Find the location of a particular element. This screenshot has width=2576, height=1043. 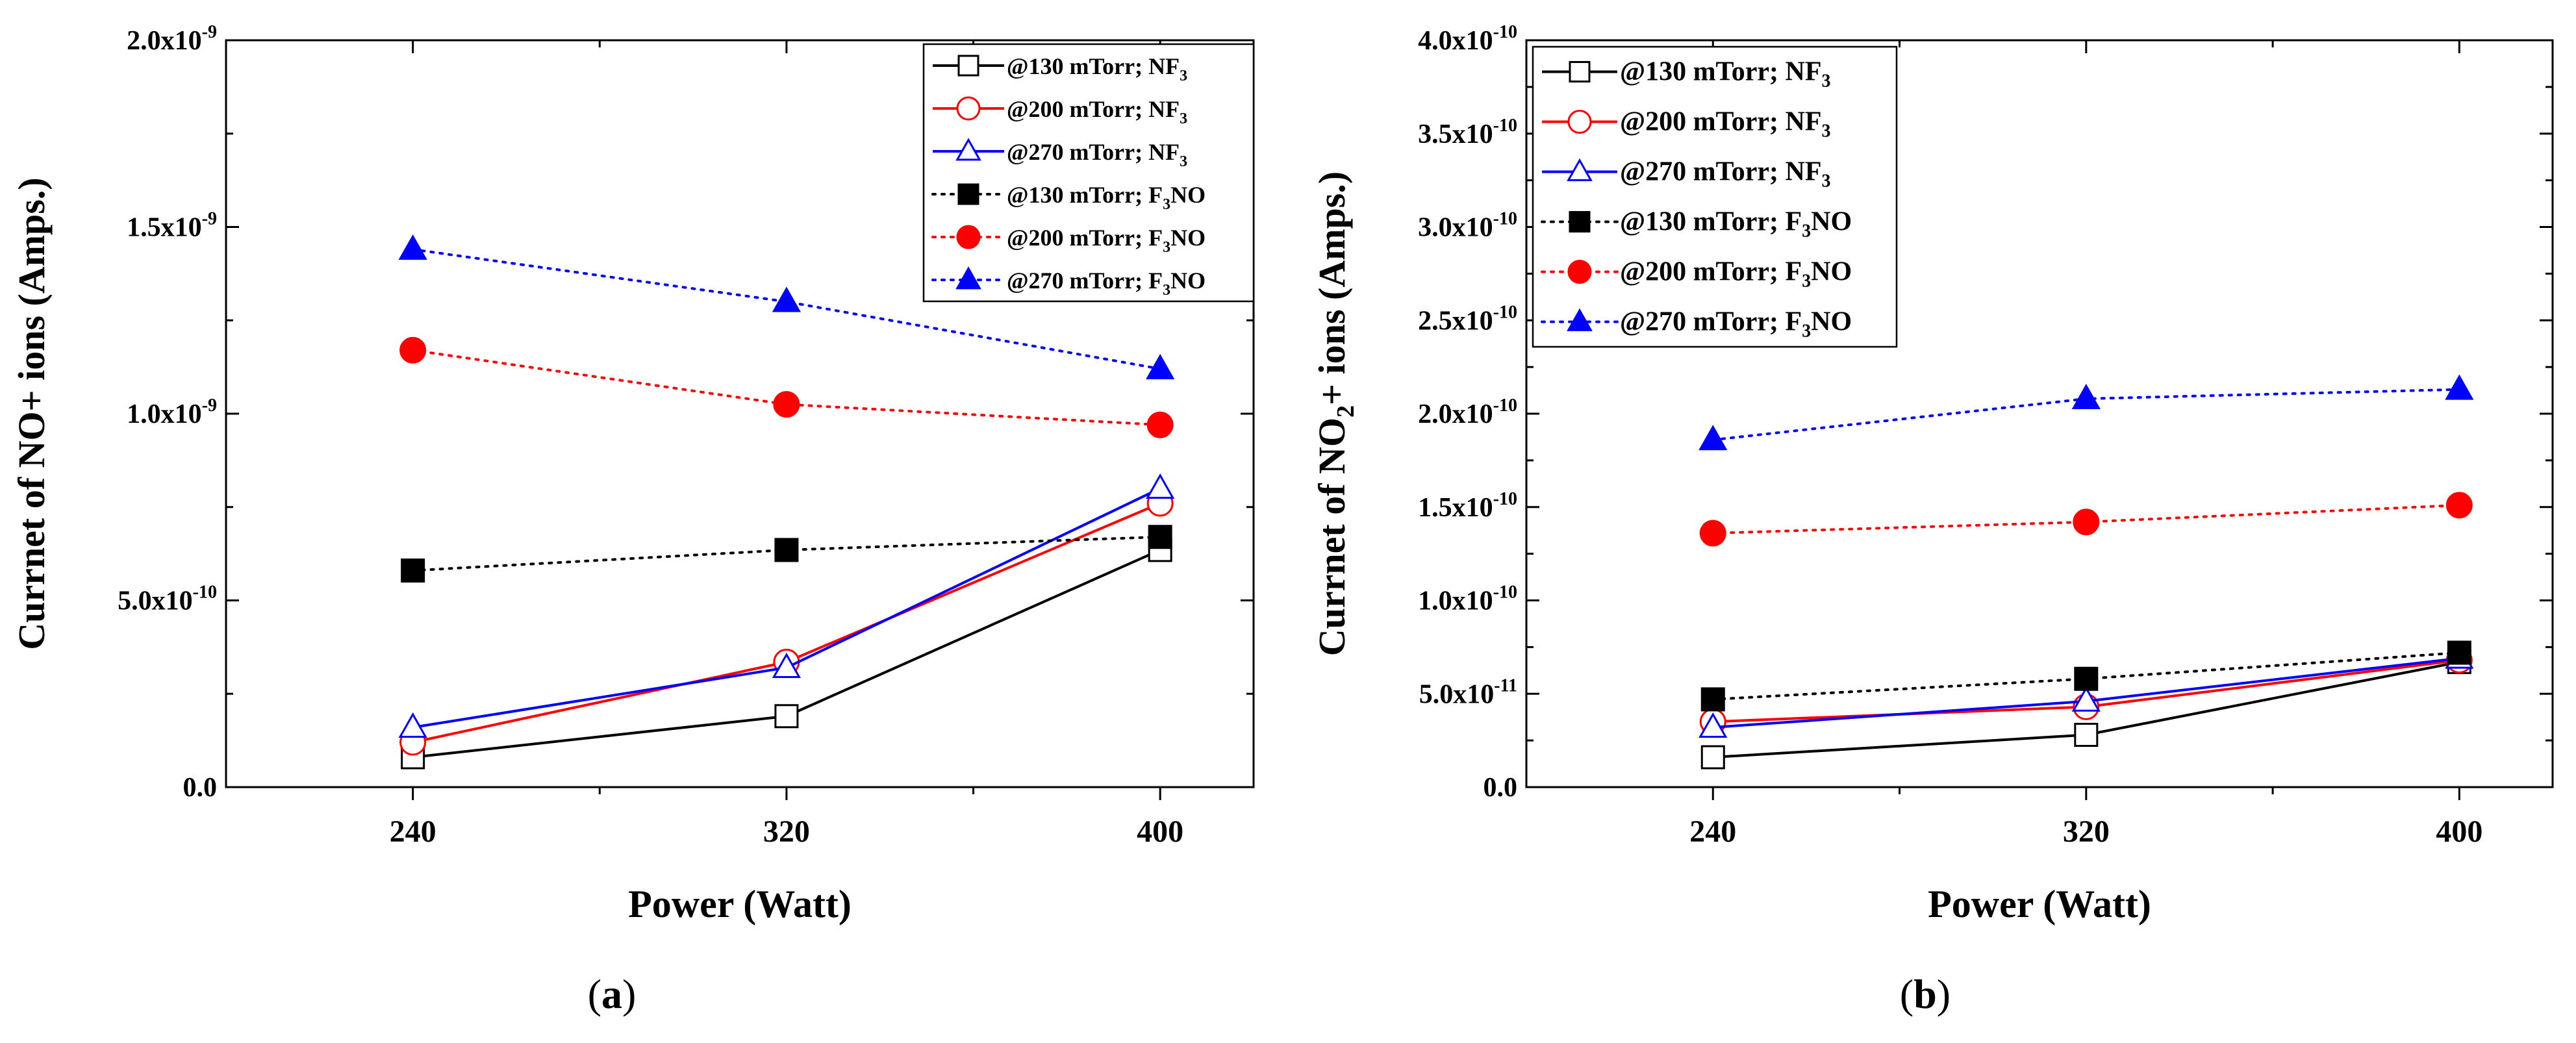

legend-box is located at coordinates (1715, 197).